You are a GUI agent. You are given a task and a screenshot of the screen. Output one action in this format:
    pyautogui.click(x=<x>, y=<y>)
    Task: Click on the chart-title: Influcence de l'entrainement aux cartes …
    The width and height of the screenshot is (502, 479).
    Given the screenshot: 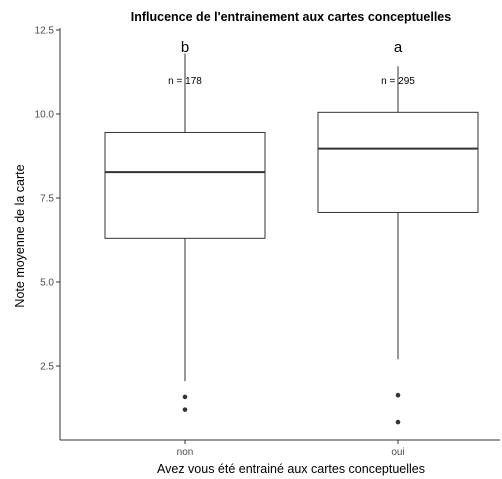 What is the action you would take?
    pyautogui.click(x=291, y=17)
    